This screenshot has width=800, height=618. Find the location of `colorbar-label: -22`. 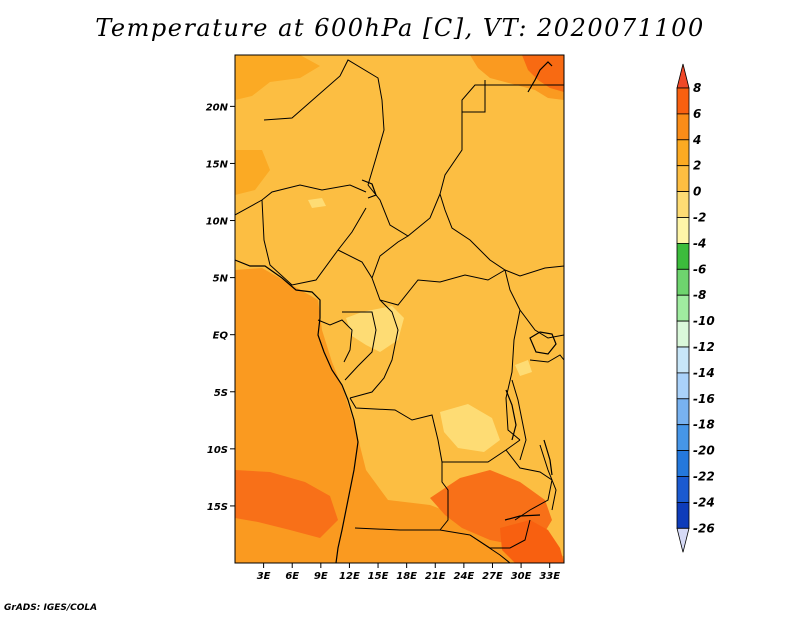

colorbar-label: -22 is located at coordinates (704, 477).